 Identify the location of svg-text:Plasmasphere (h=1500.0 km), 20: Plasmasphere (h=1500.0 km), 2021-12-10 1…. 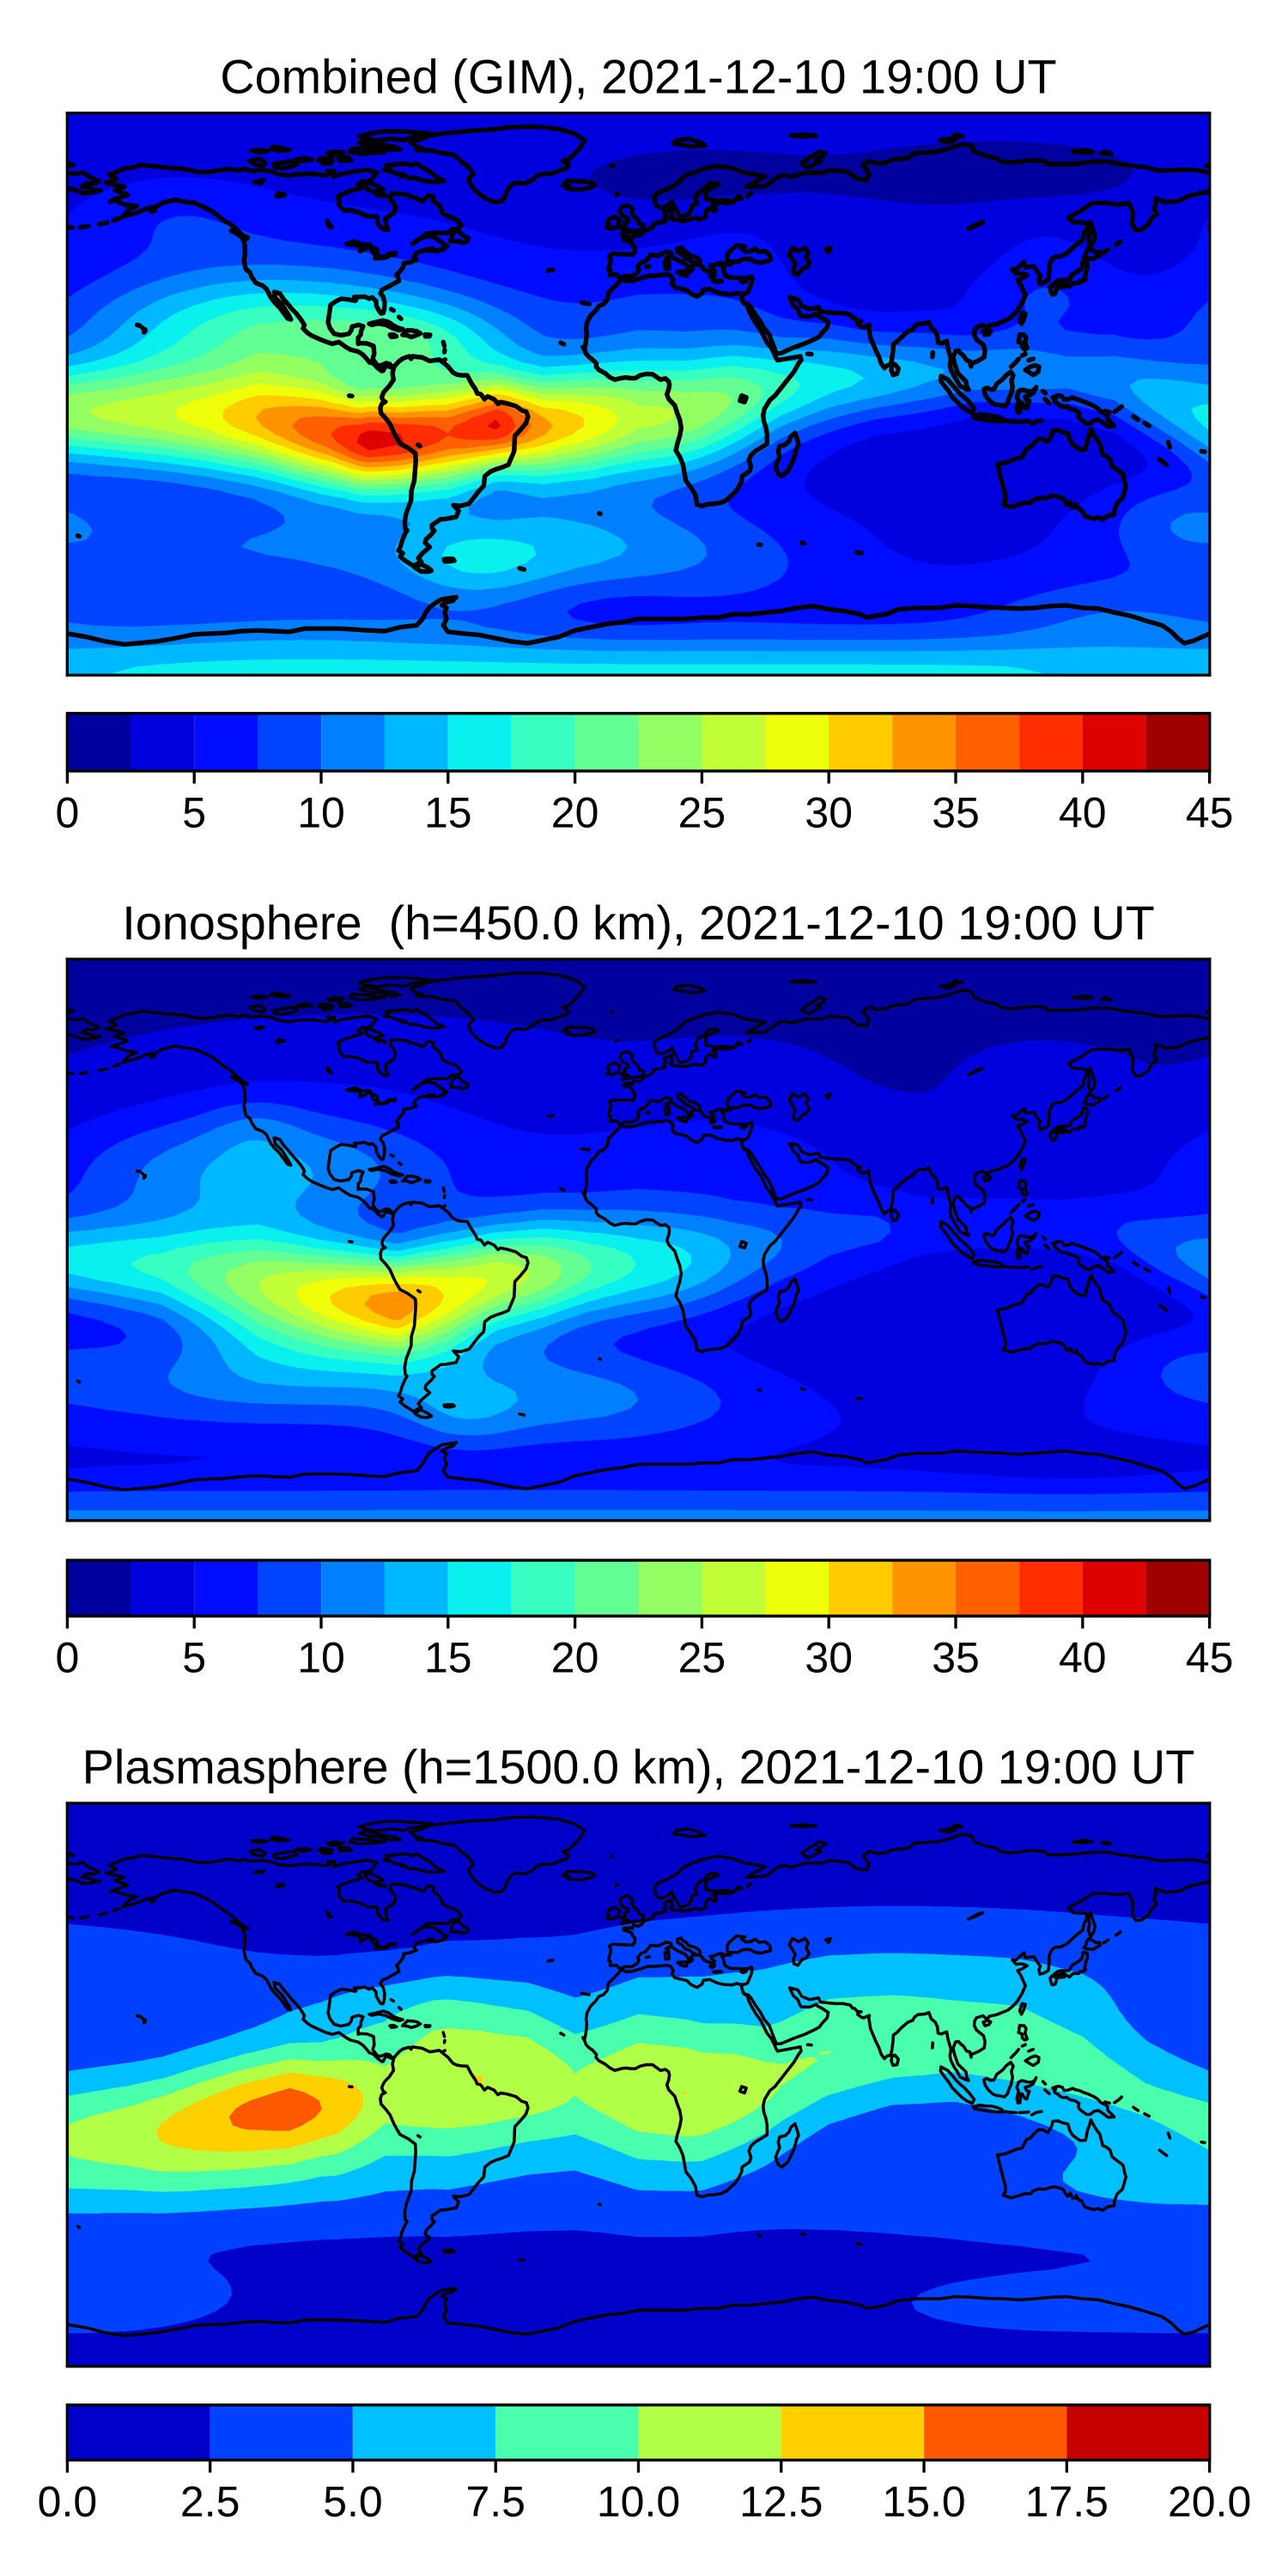
(638, 1767).